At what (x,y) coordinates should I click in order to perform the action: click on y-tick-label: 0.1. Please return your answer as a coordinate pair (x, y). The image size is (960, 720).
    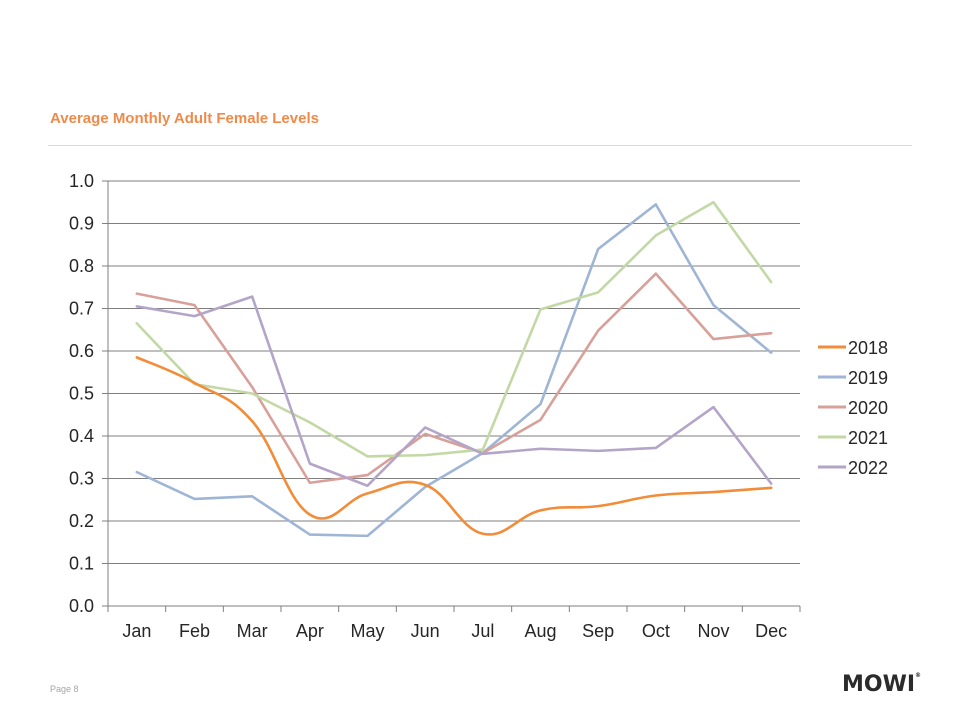
    Looking at the image, I should click on (81, 564).